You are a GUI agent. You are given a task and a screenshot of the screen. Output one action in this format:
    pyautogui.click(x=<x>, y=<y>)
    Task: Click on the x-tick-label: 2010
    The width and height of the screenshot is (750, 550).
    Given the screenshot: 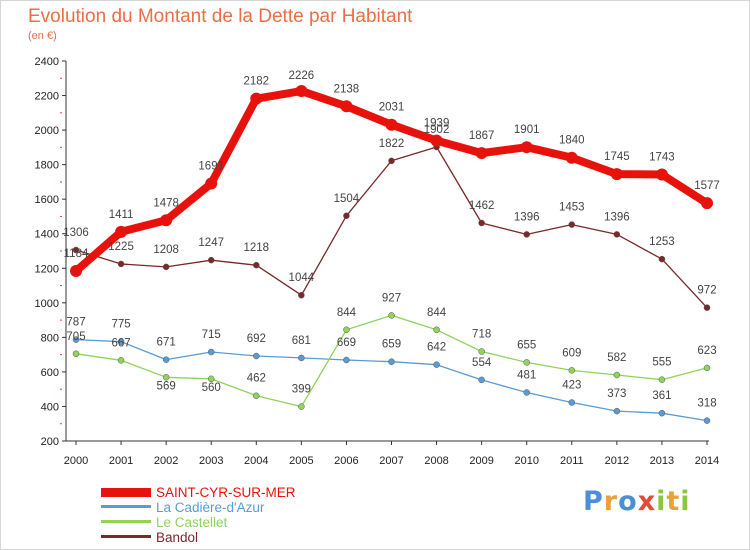 What is the action you would take?
    pyautogui.click(x=526, y=461)
    